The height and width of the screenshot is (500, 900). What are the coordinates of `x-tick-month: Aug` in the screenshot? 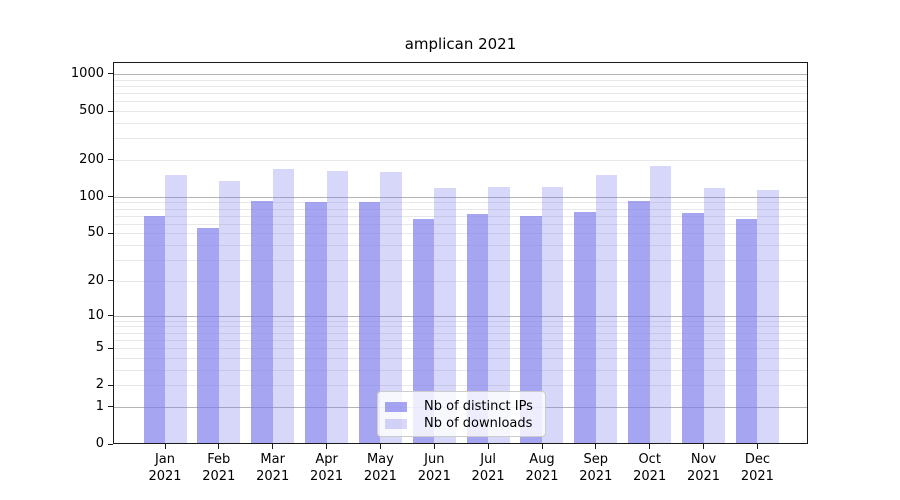 It's located at (542, 459).